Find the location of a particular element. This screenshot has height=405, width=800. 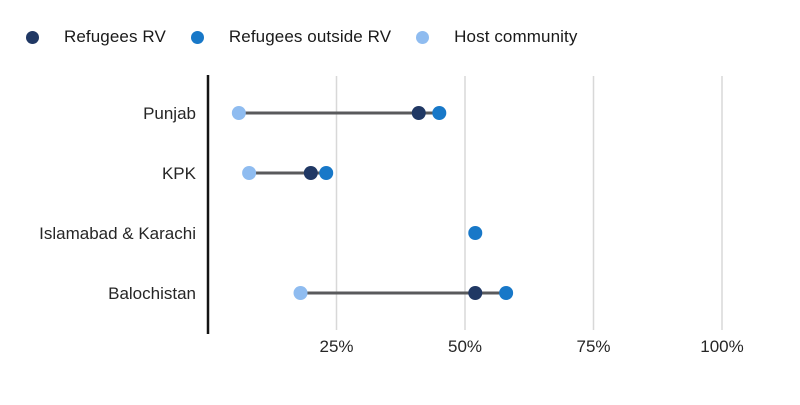

legend-item-refugees-rv: Refugees RV is located at coordinates (96, 37).